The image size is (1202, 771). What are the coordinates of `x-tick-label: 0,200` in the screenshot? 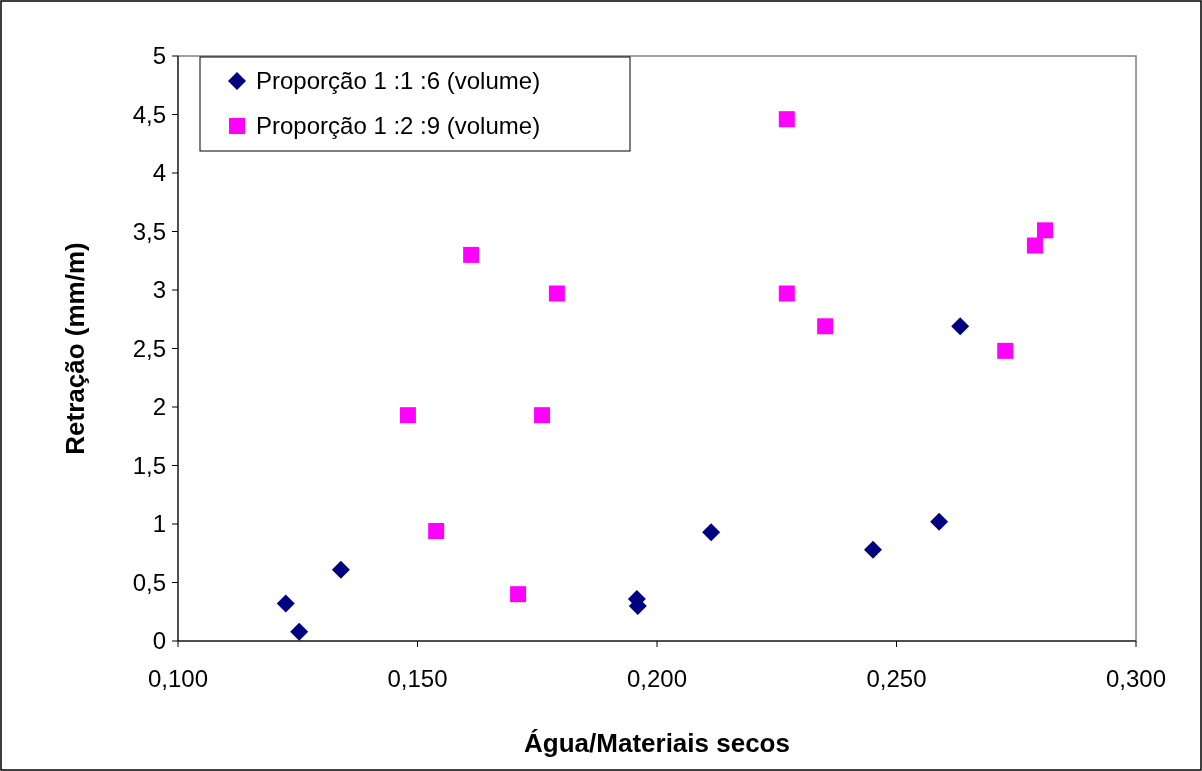 It's located at (657, 678).